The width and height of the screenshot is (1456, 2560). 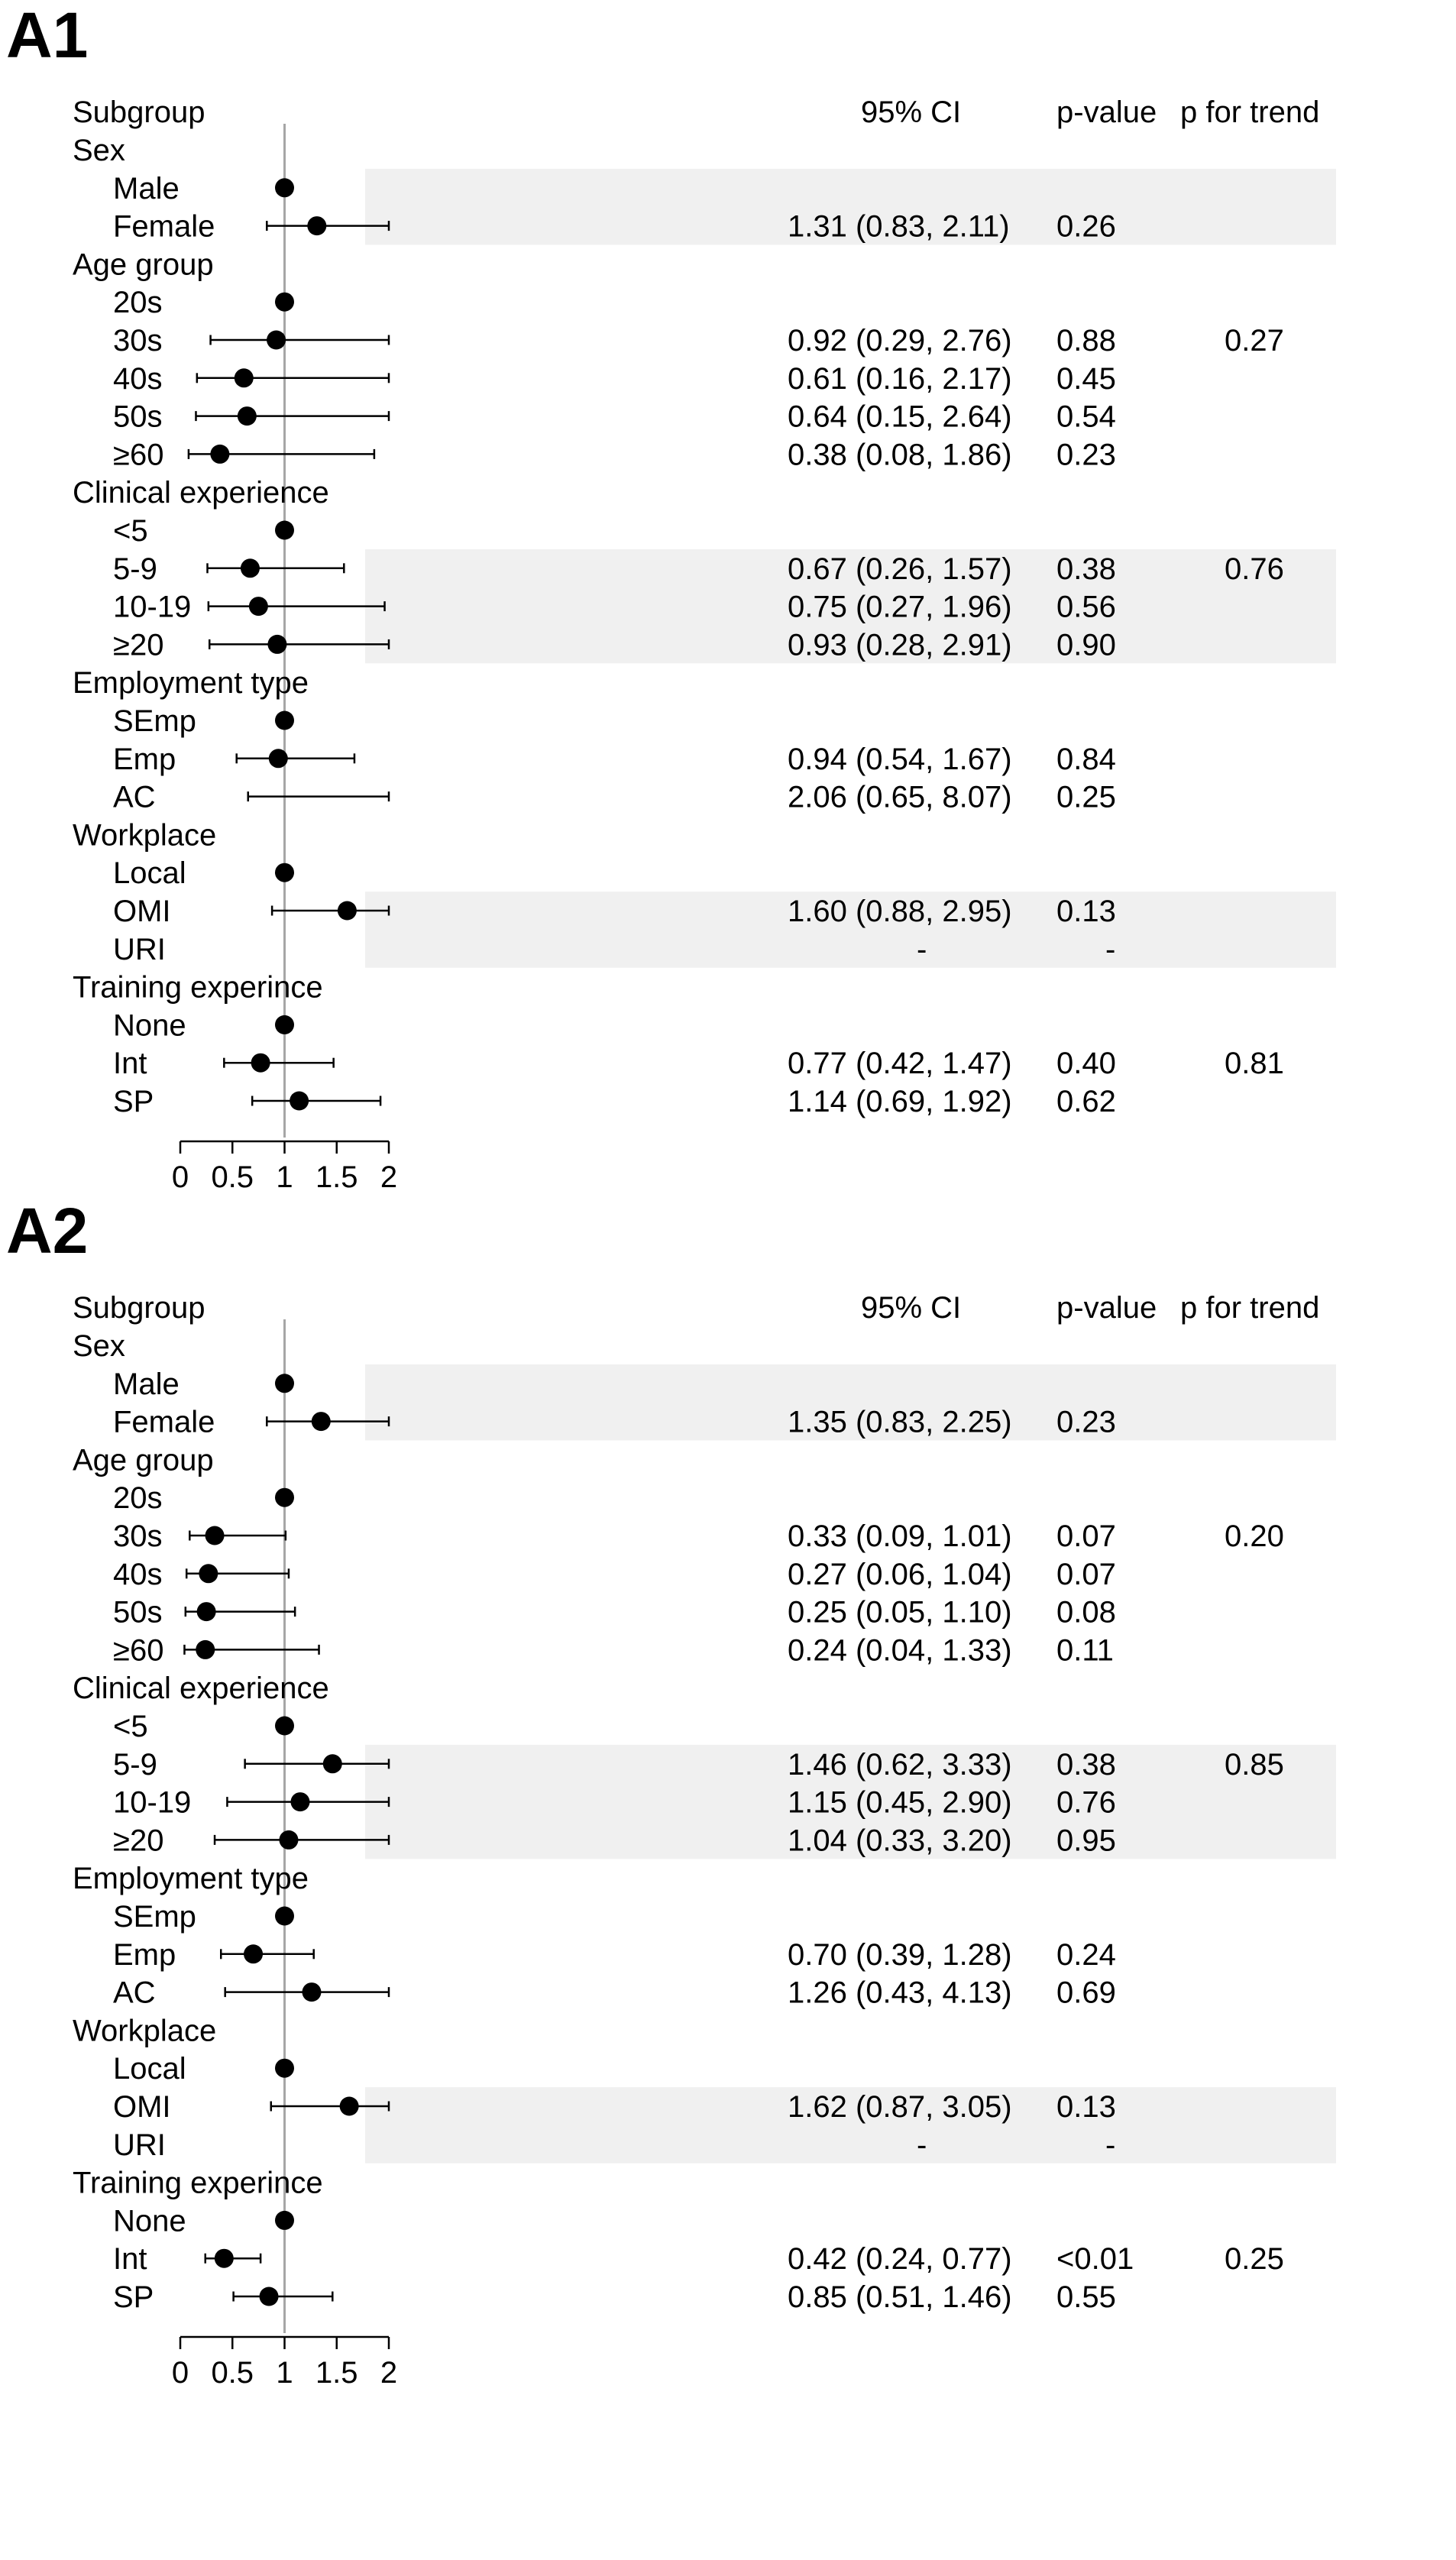 What do you see at coordinates (900, 1101) in the screenshot?
I see `ci-text: 1.14 (0.69, 1.92)` at bounding box center [900, 1101].